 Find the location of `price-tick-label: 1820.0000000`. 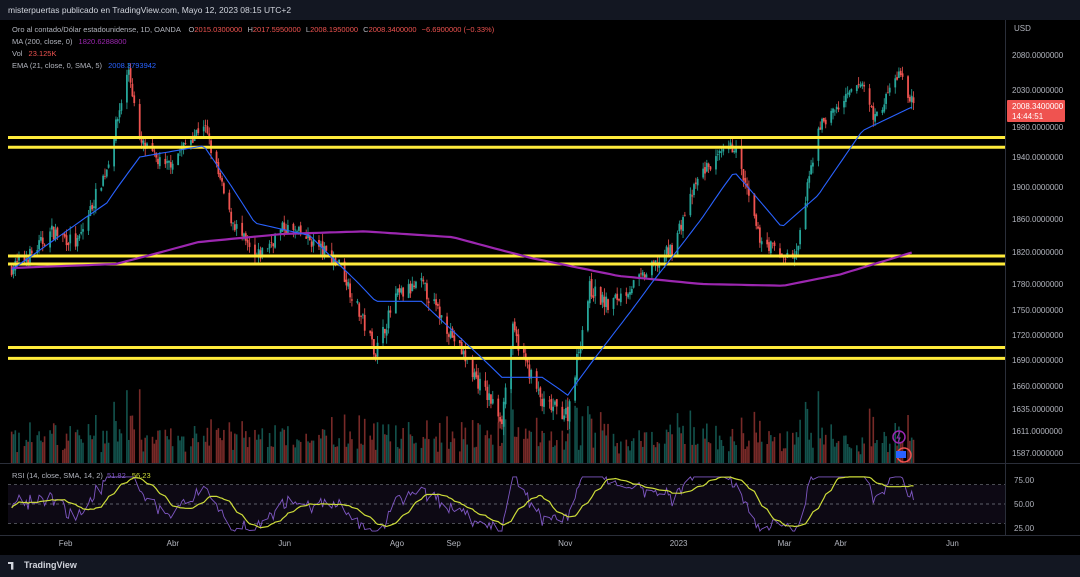

price-tick-label: 1820.0000000 is located at coordinates (1038, 252).